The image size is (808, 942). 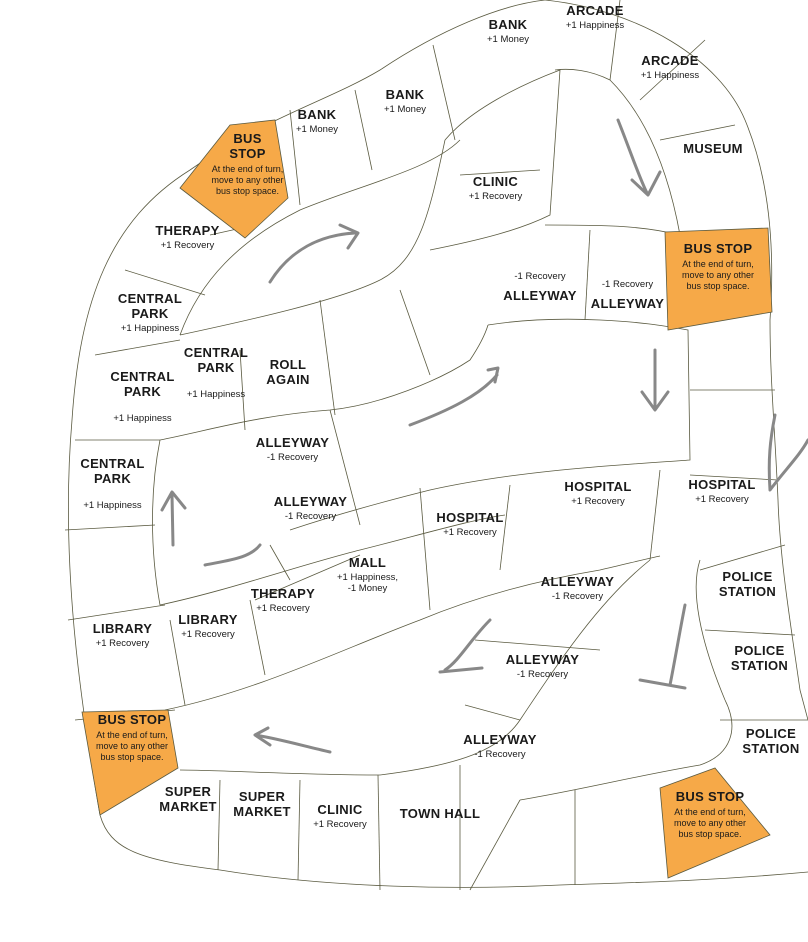 I want to click on board-space-bank-mid: BANK +1 Money, so click(x=405, y=101).